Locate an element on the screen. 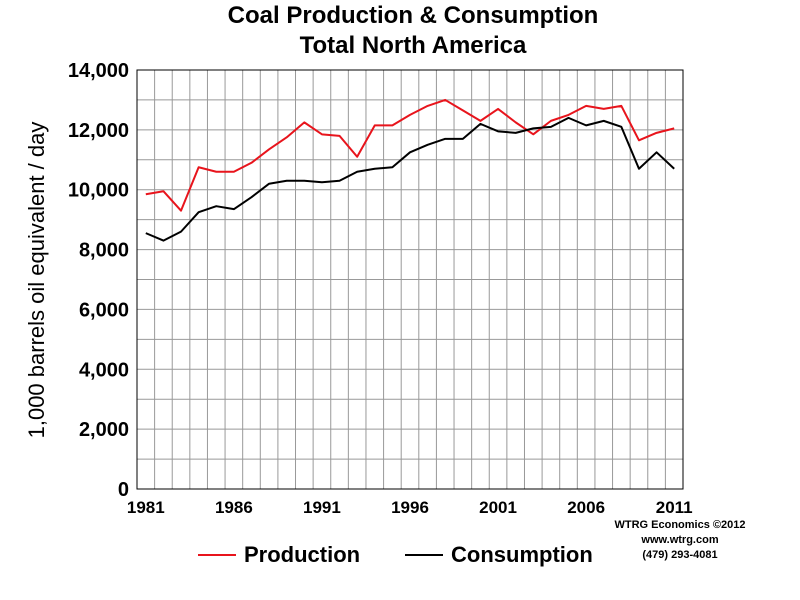  series-line-production is located at coordinates (410, 155).